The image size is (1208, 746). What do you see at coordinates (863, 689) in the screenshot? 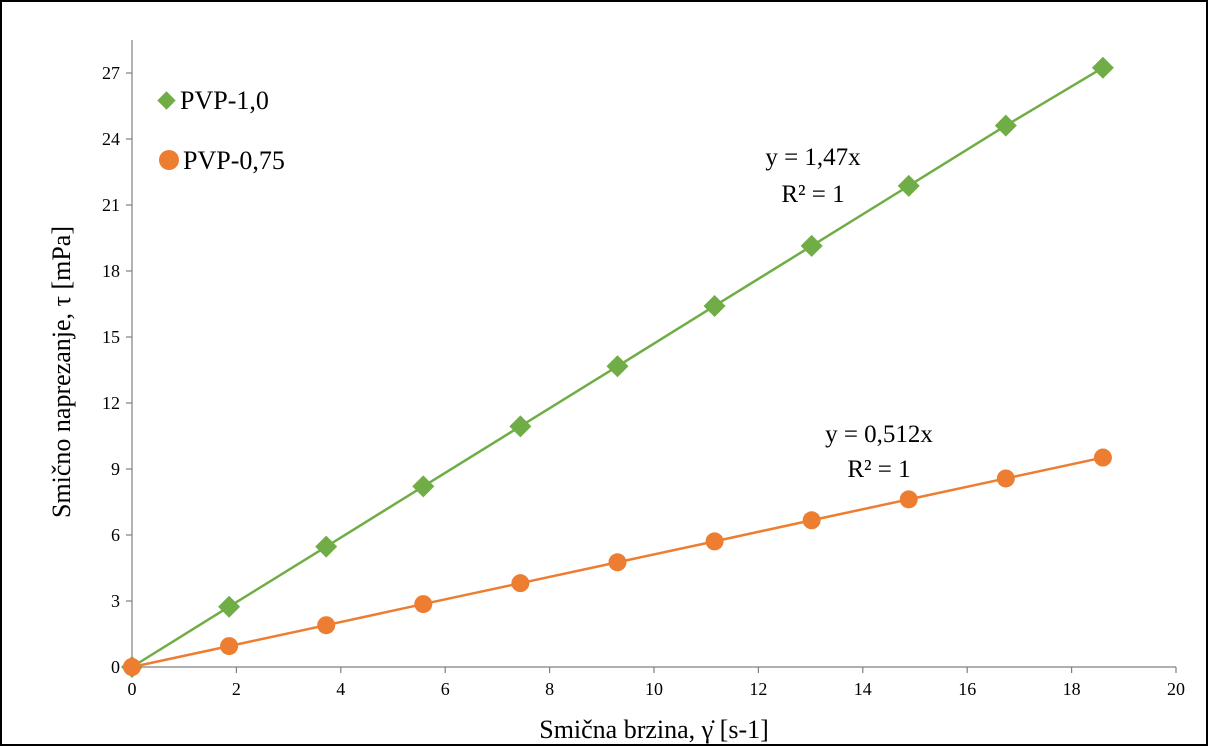
I see `x-tick-label: 14` at bounding box center [863, 689].